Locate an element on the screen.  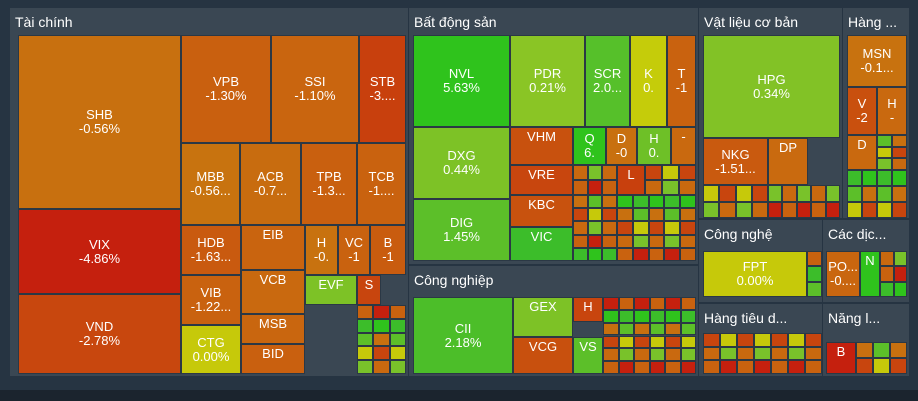
stock-tile: D -0 is located at coordinates (621, 146).